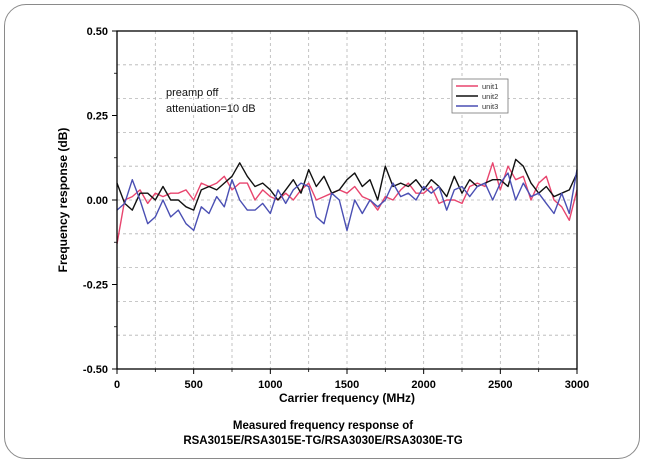 This screenshot has height=465, width=646. I want to click on x-tick-label: 1500, so click(347, 385).